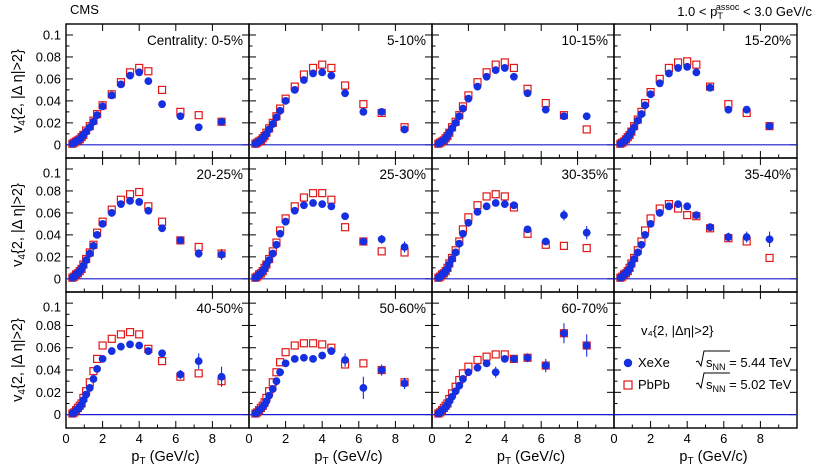 The image size is (830, 472). What do you see at coordinates (52, 34) in the screenshot?
I see `y-tick-label: 0.1` at bounding box center [52, 34].